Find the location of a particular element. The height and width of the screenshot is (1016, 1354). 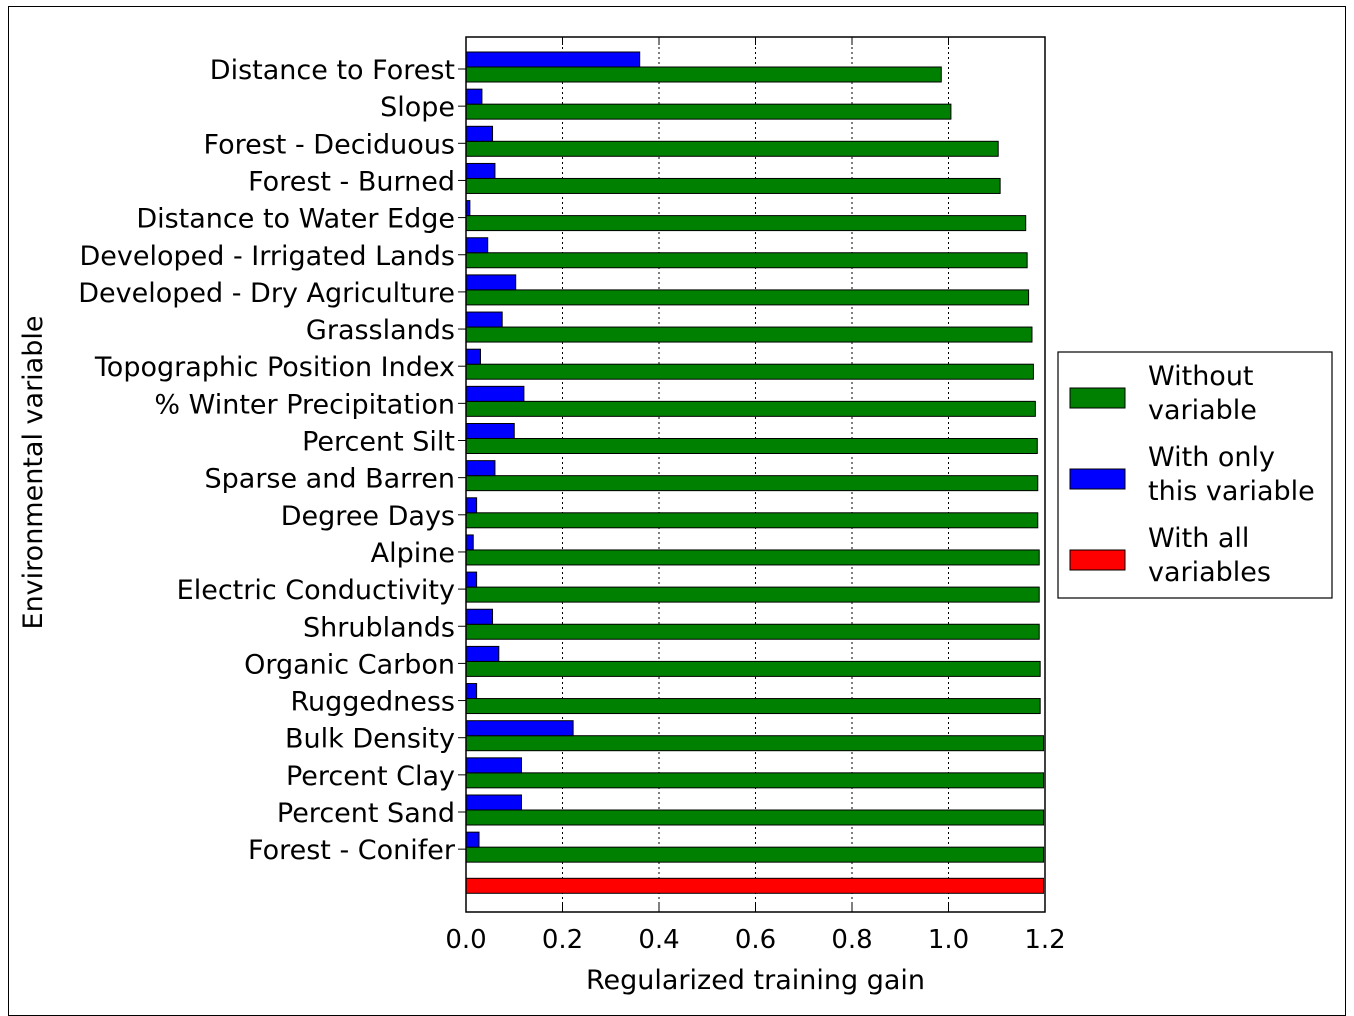

category-label: Degree Days is located at coordinates (368, 516).